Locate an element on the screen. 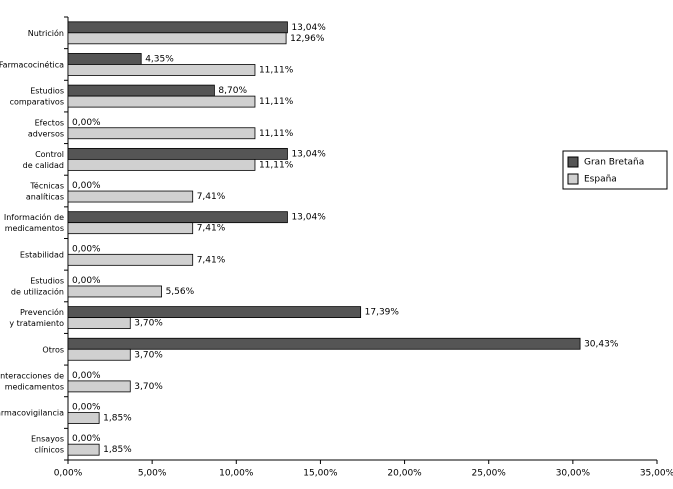  category-label-line: Ensayos is located at coordinates (47, 438).